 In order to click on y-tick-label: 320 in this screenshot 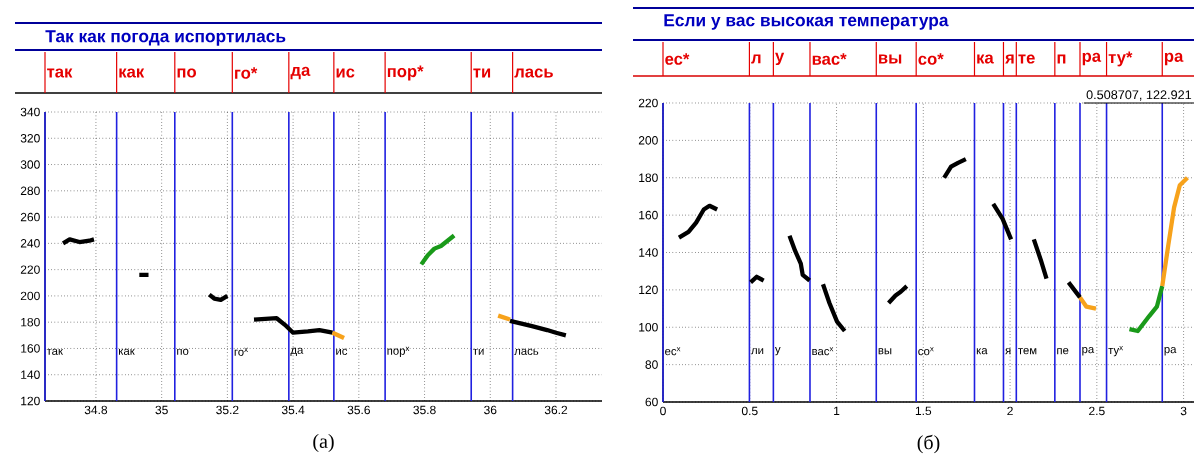, I will do `click(30, 138)`.